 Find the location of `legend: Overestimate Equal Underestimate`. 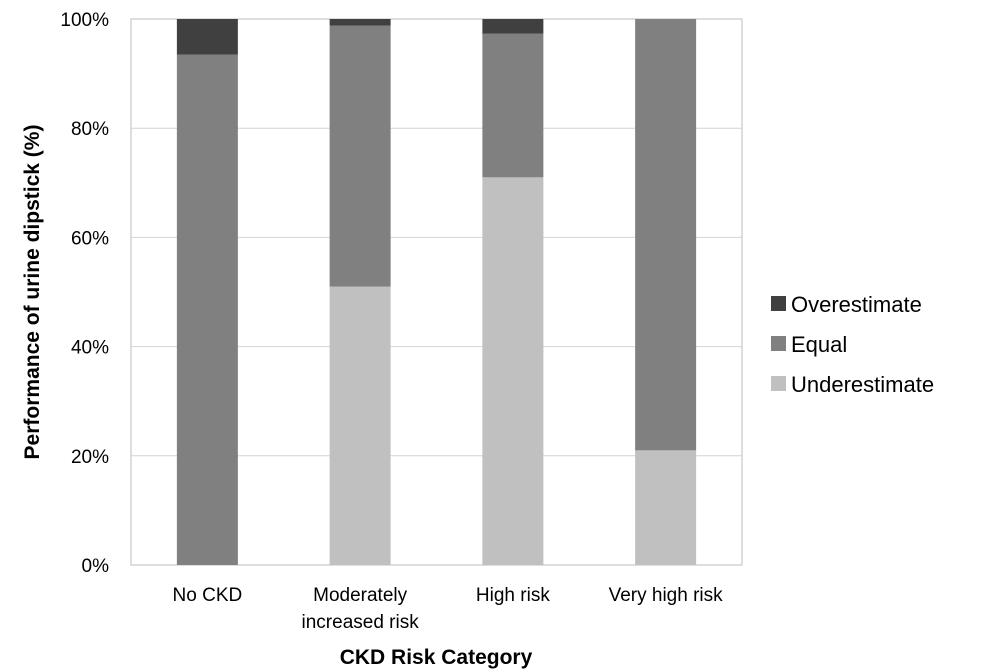

legend: Overestimate Equal Underestimate is located at coordinates (852, 344).